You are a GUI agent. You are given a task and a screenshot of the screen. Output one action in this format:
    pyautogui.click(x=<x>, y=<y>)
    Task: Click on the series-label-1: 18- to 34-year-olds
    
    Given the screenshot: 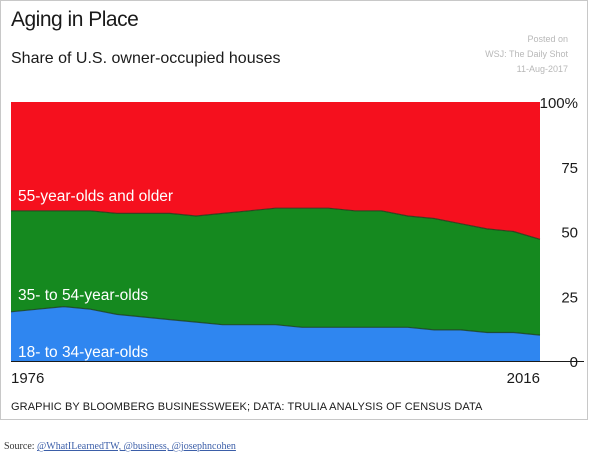 What is the action you would take?
    pyautogui.click(x=83, y=352)
    